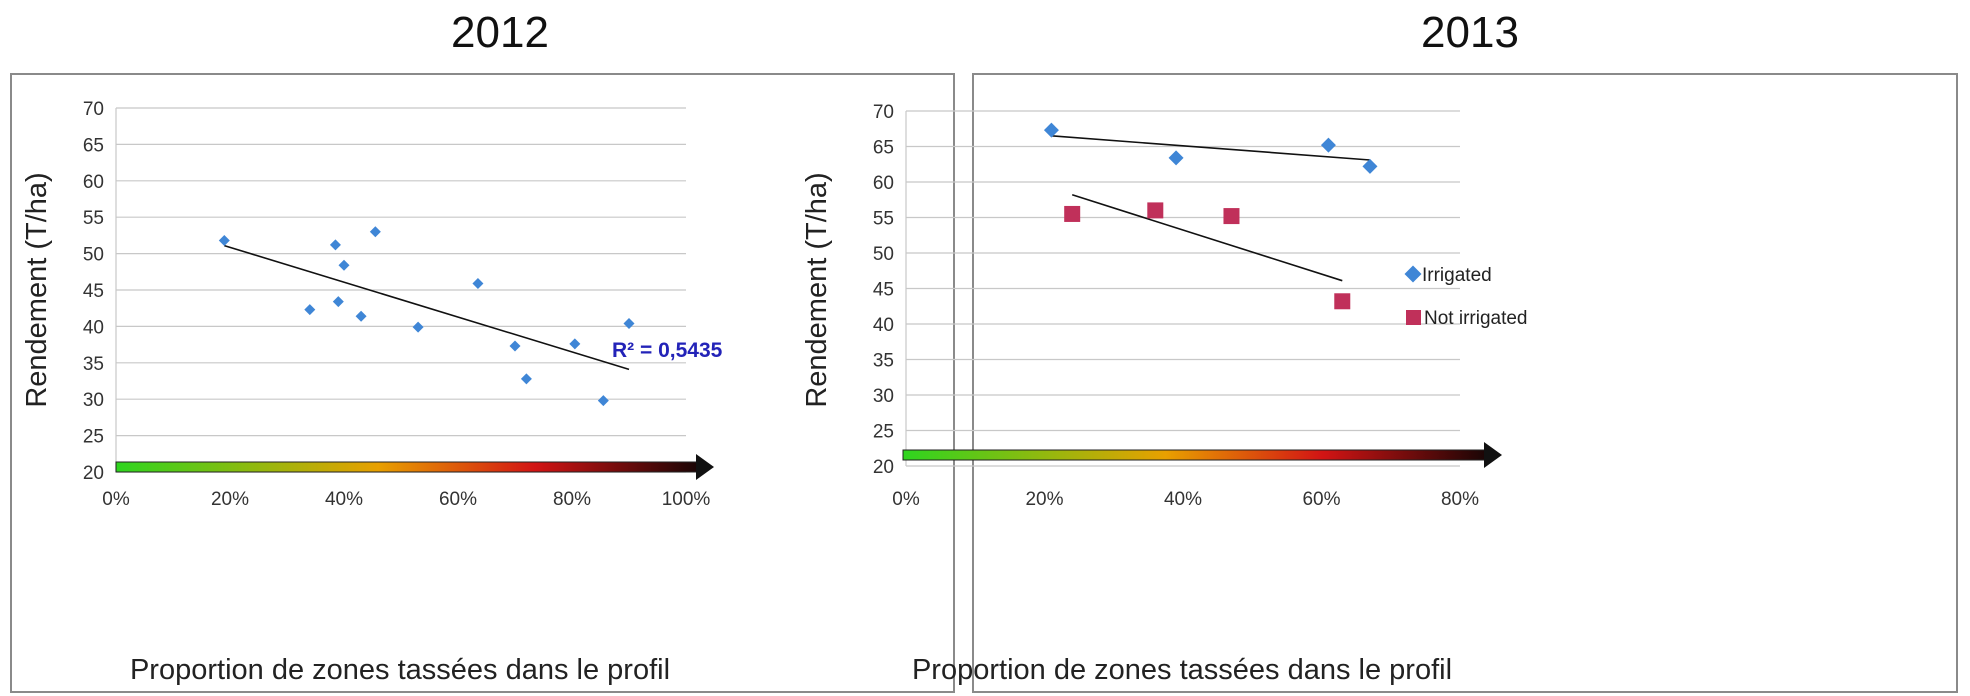 Image resolution: width=1970 pixels, height=696 pixels. Describe the element at coordinates (500, 32) in the screenshot. I see `chart-title-2012: 2012` at that location.